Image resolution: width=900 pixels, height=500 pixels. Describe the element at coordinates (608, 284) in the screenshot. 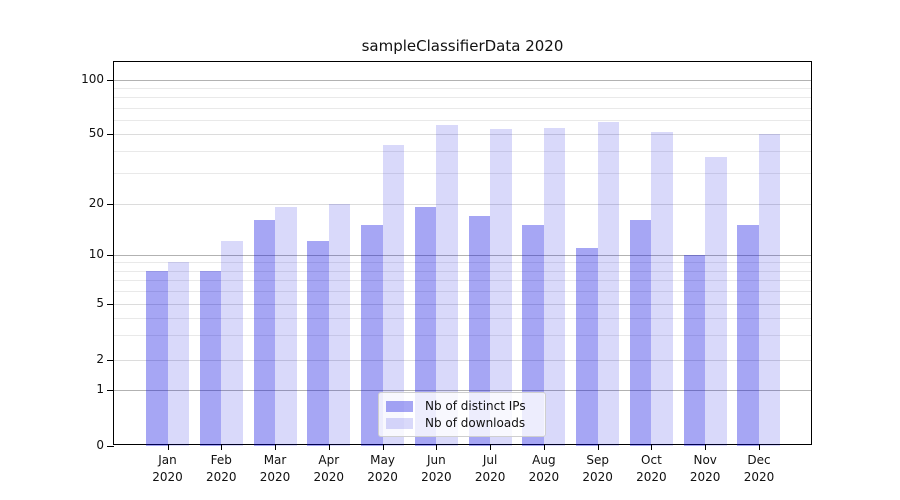

I see `bar-downloads-sep` at that location.